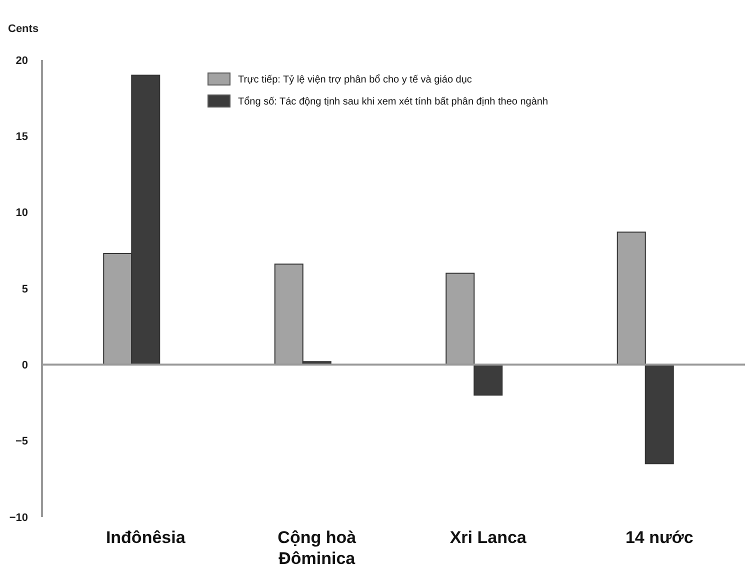  Describe the element at coordinates (25, 366) in the screenshot. I see `y-tick-label: 0` at that location.